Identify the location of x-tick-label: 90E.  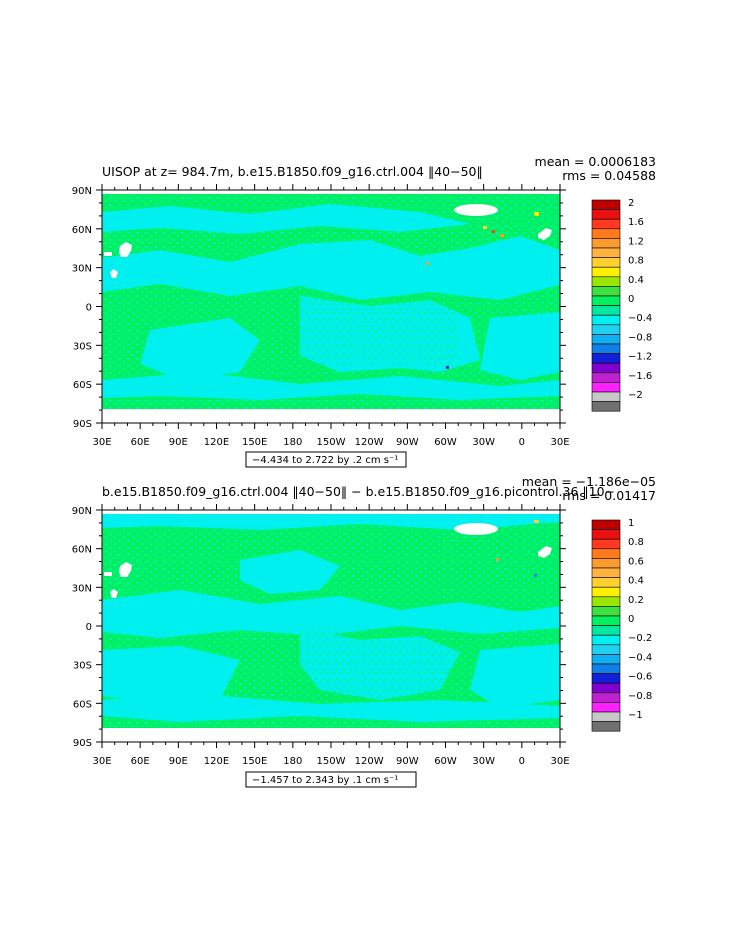
(178, 442).